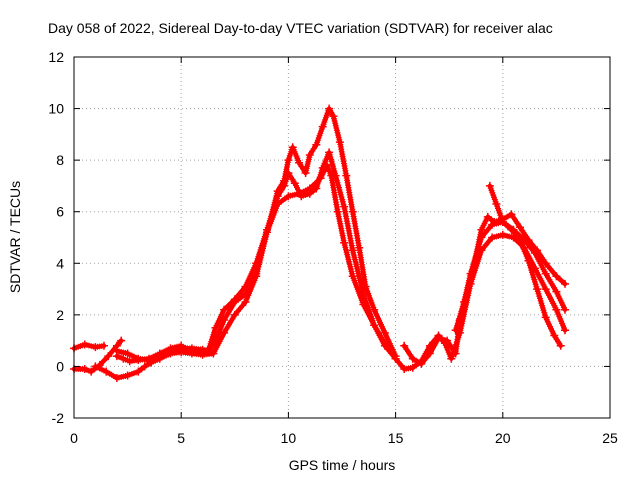 Image resolution: width=640 pixels, height=480 pixels. Describe the element at coordinates (610, 438) in the screenshot. I see `x-tick-label: 25` at that location.